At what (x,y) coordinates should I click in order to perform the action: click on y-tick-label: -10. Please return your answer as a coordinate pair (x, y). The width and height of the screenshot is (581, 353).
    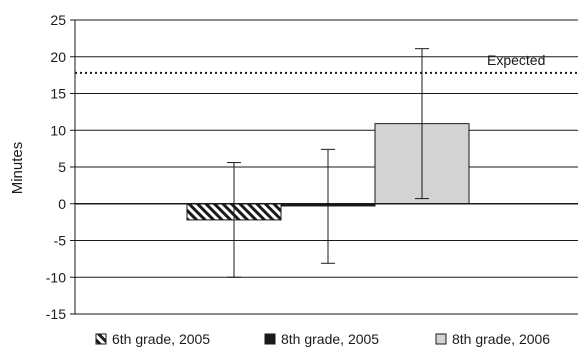
    Looking at the image, I should click on (56, 277).